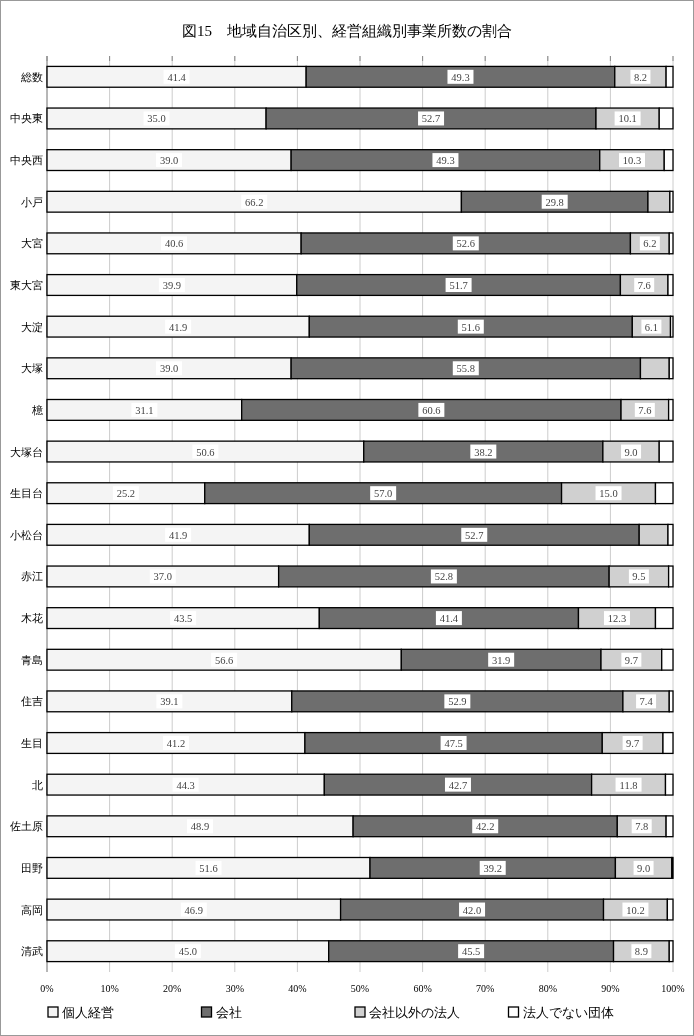 The height and width of the screenshot is (1036, 694). Describe the element at coordinates (26, 160) in the screenshot. I see `y-tick-label: 中央西` at that location.